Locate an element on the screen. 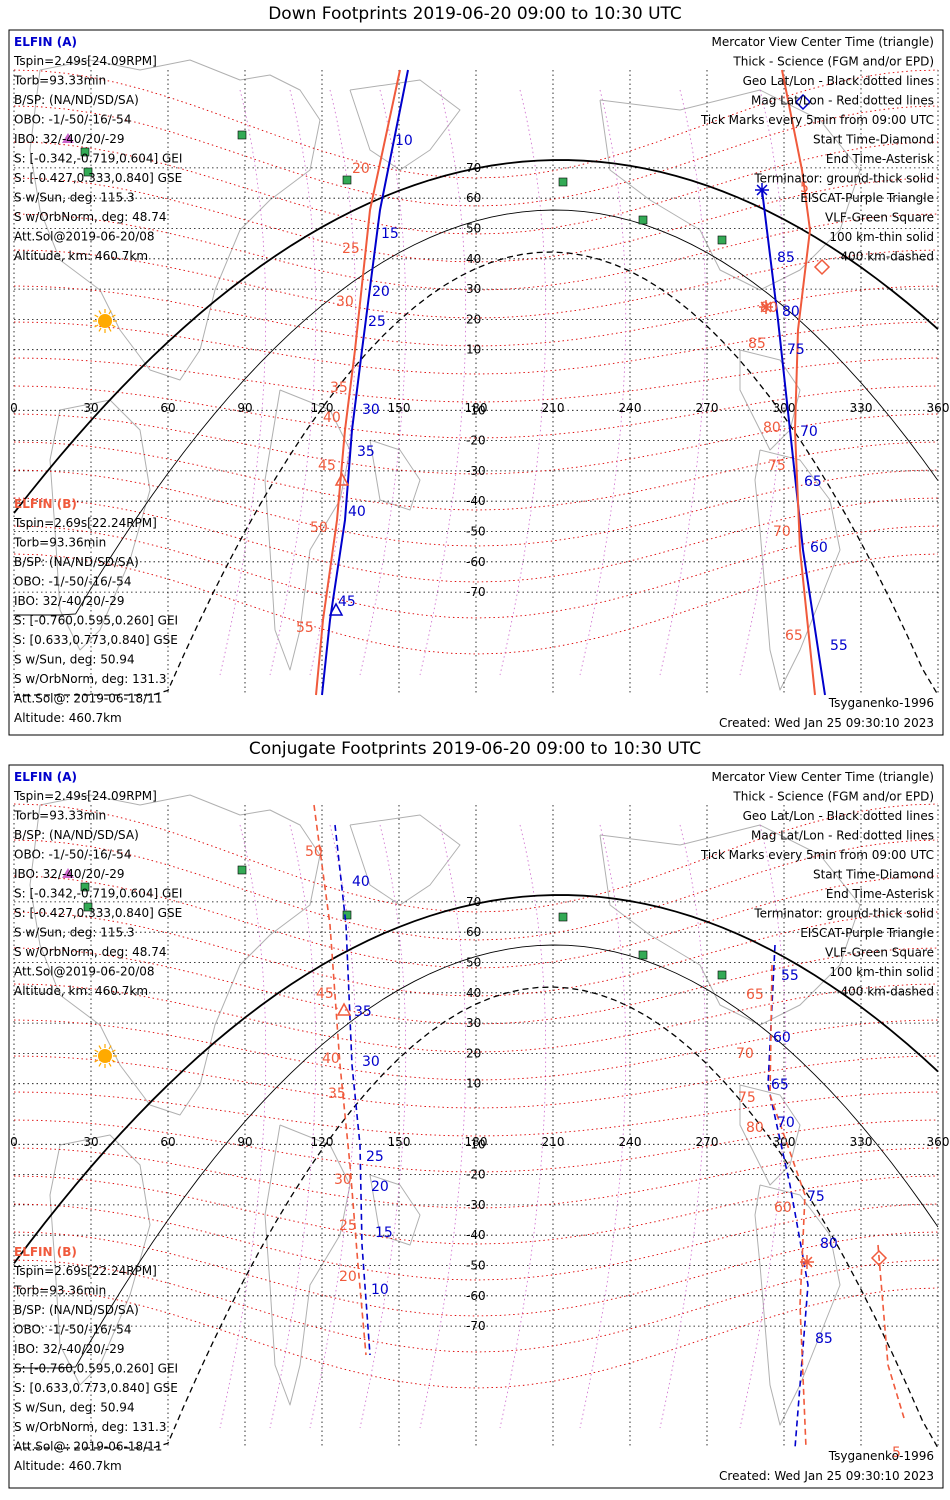 This screenshot has height=1500, width=950. y-tick-label: 60 is located at coordinates (473, 198).